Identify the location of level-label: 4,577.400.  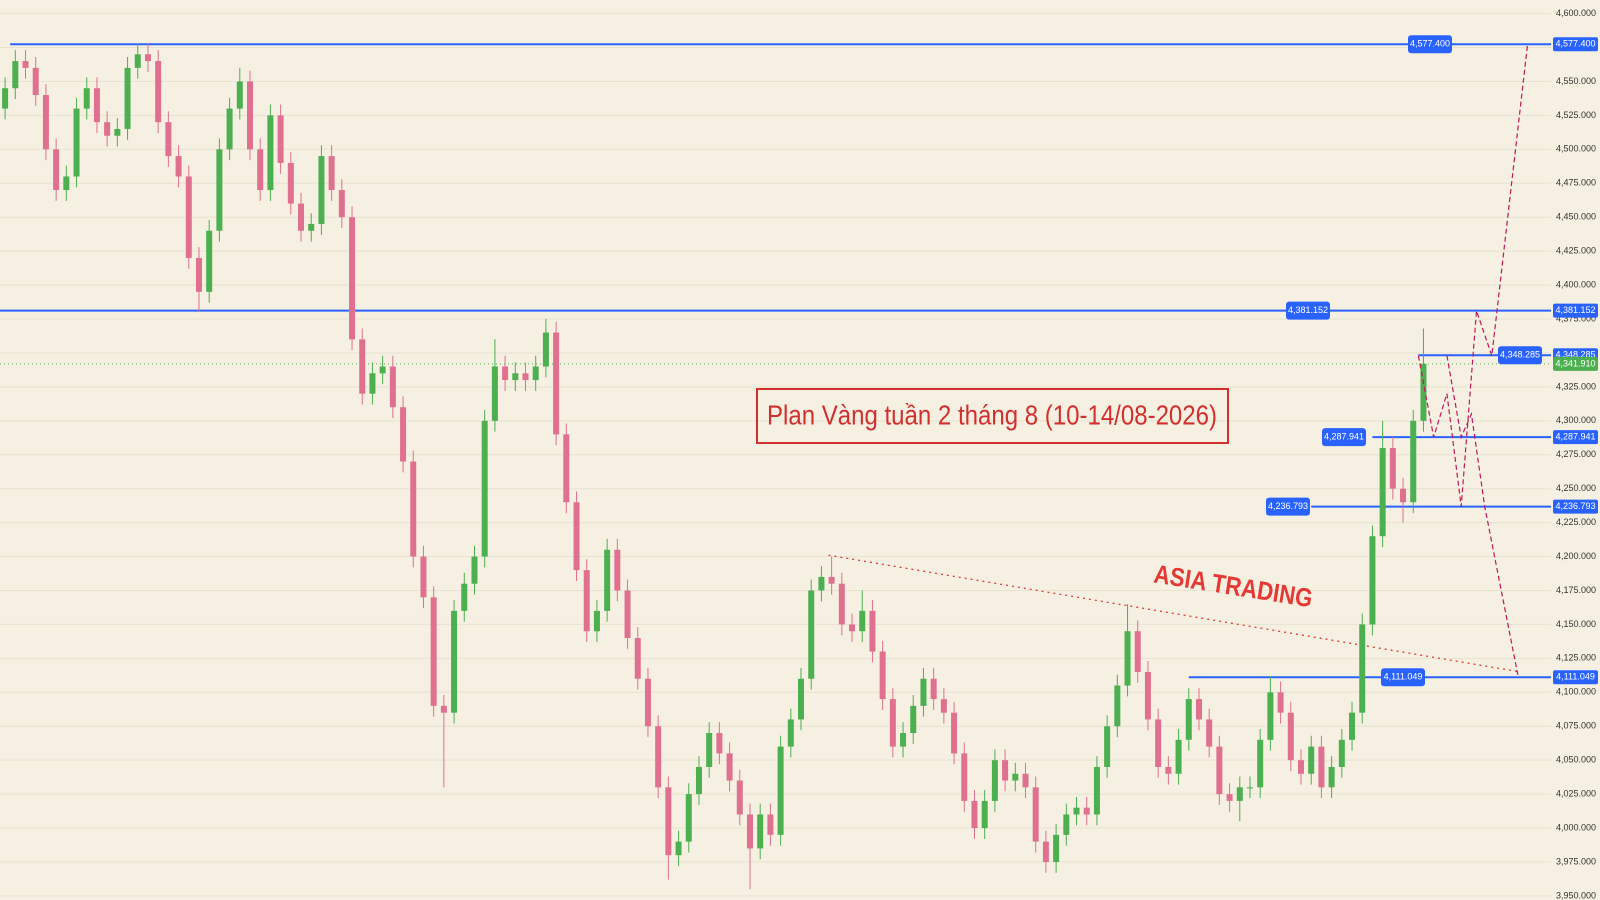
(1430, 44).